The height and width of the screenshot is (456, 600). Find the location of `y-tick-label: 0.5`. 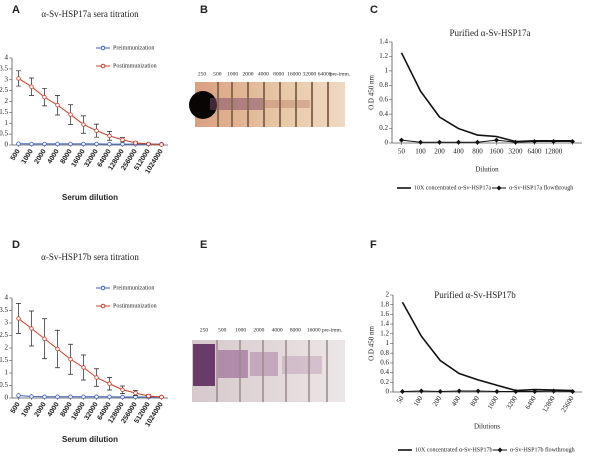

y-tick-label: 0.5 is located at coordinates (4, 385).